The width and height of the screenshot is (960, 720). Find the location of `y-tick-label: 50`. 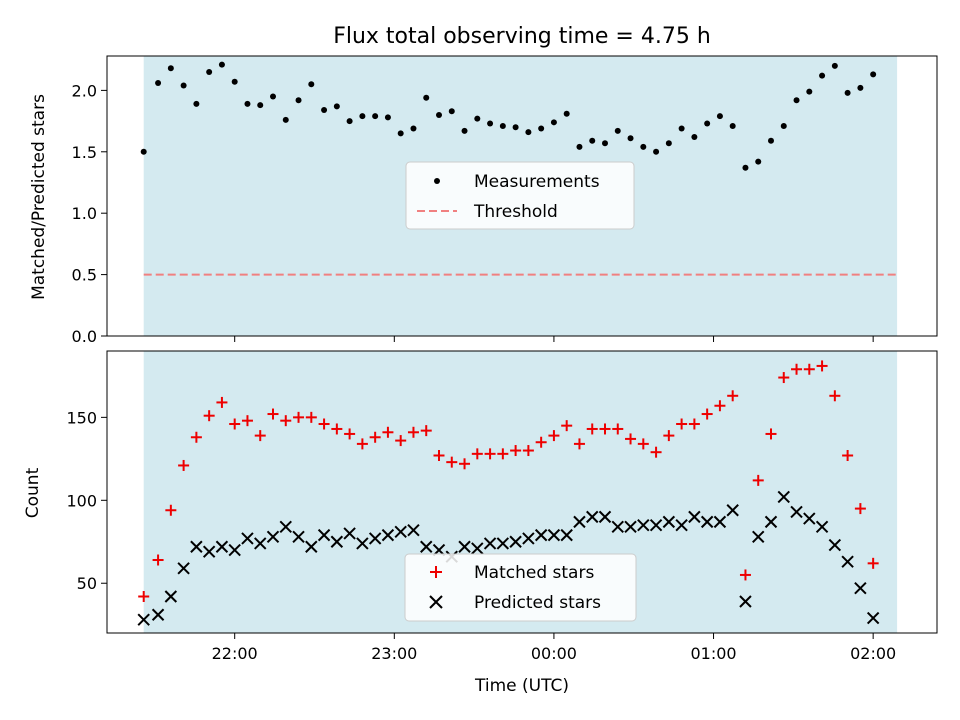

y-tick-label: 50 is located at coordinates (87, 583).